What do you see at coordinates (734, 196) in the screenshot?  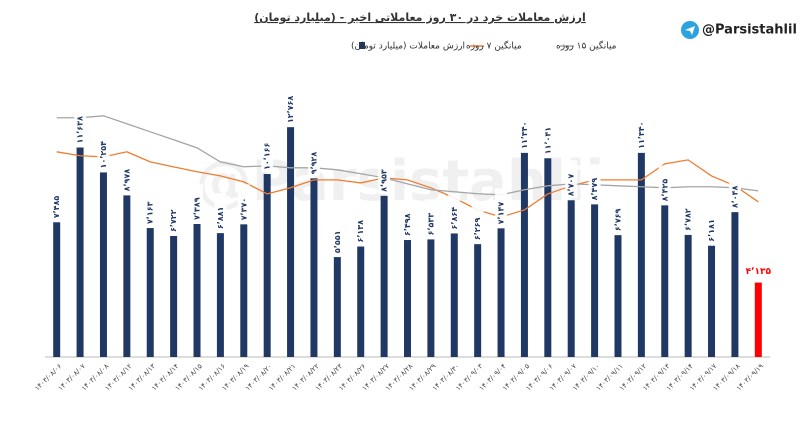 I see `value-label: ۸٬۰۴۸` at bounding box center [734, 196].